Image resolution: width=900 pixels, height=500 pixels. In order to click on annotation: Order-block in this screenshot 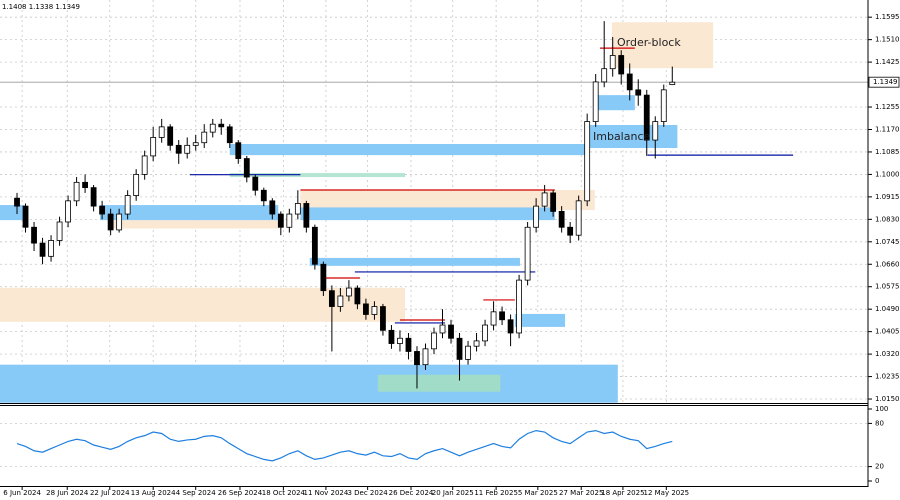, I will do `click(649, 42)`.